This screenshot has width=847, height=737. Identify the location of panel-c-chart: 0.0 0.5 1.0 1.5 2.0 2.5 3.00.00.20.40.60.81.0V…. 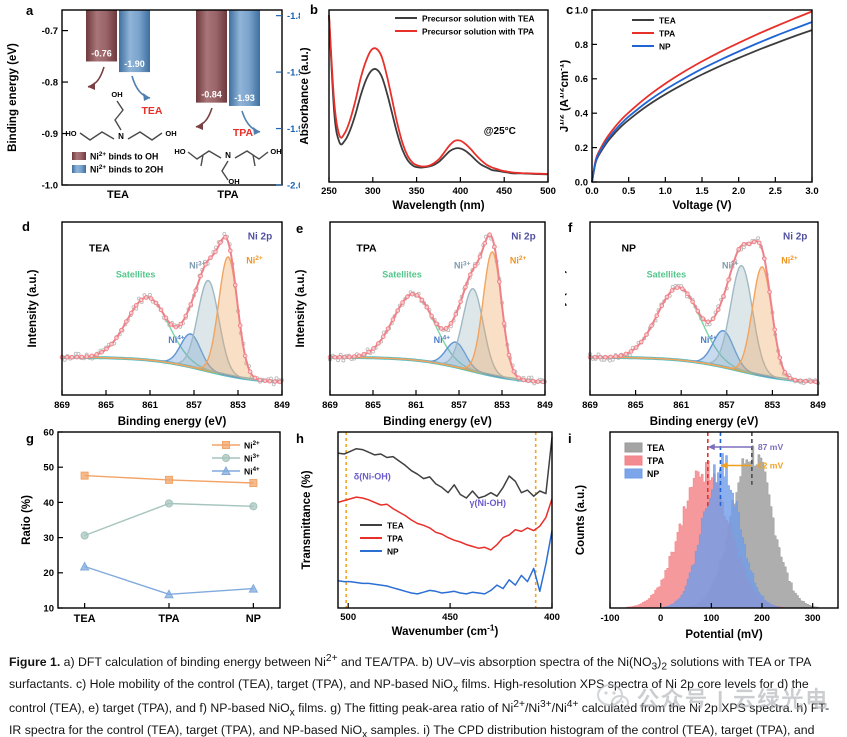
(688, 108).